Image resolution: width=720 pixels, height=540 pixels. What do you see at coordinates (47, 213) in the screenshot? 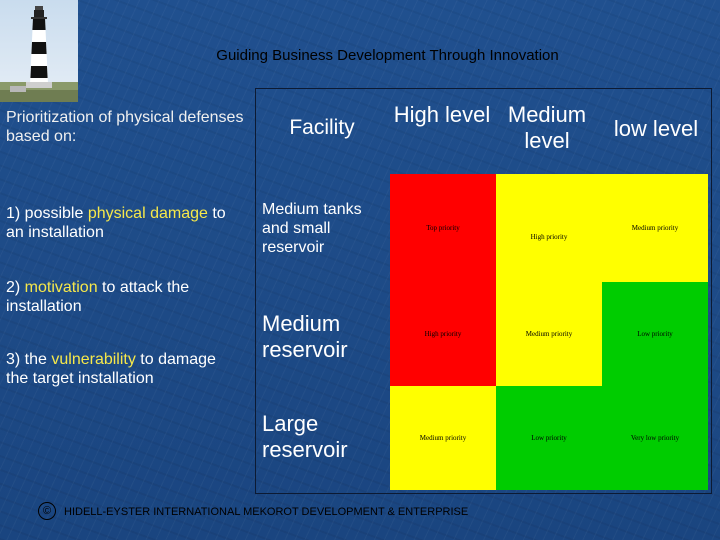
I see `factor-1-pre: 1) possible` at bounding box center [47, 213].